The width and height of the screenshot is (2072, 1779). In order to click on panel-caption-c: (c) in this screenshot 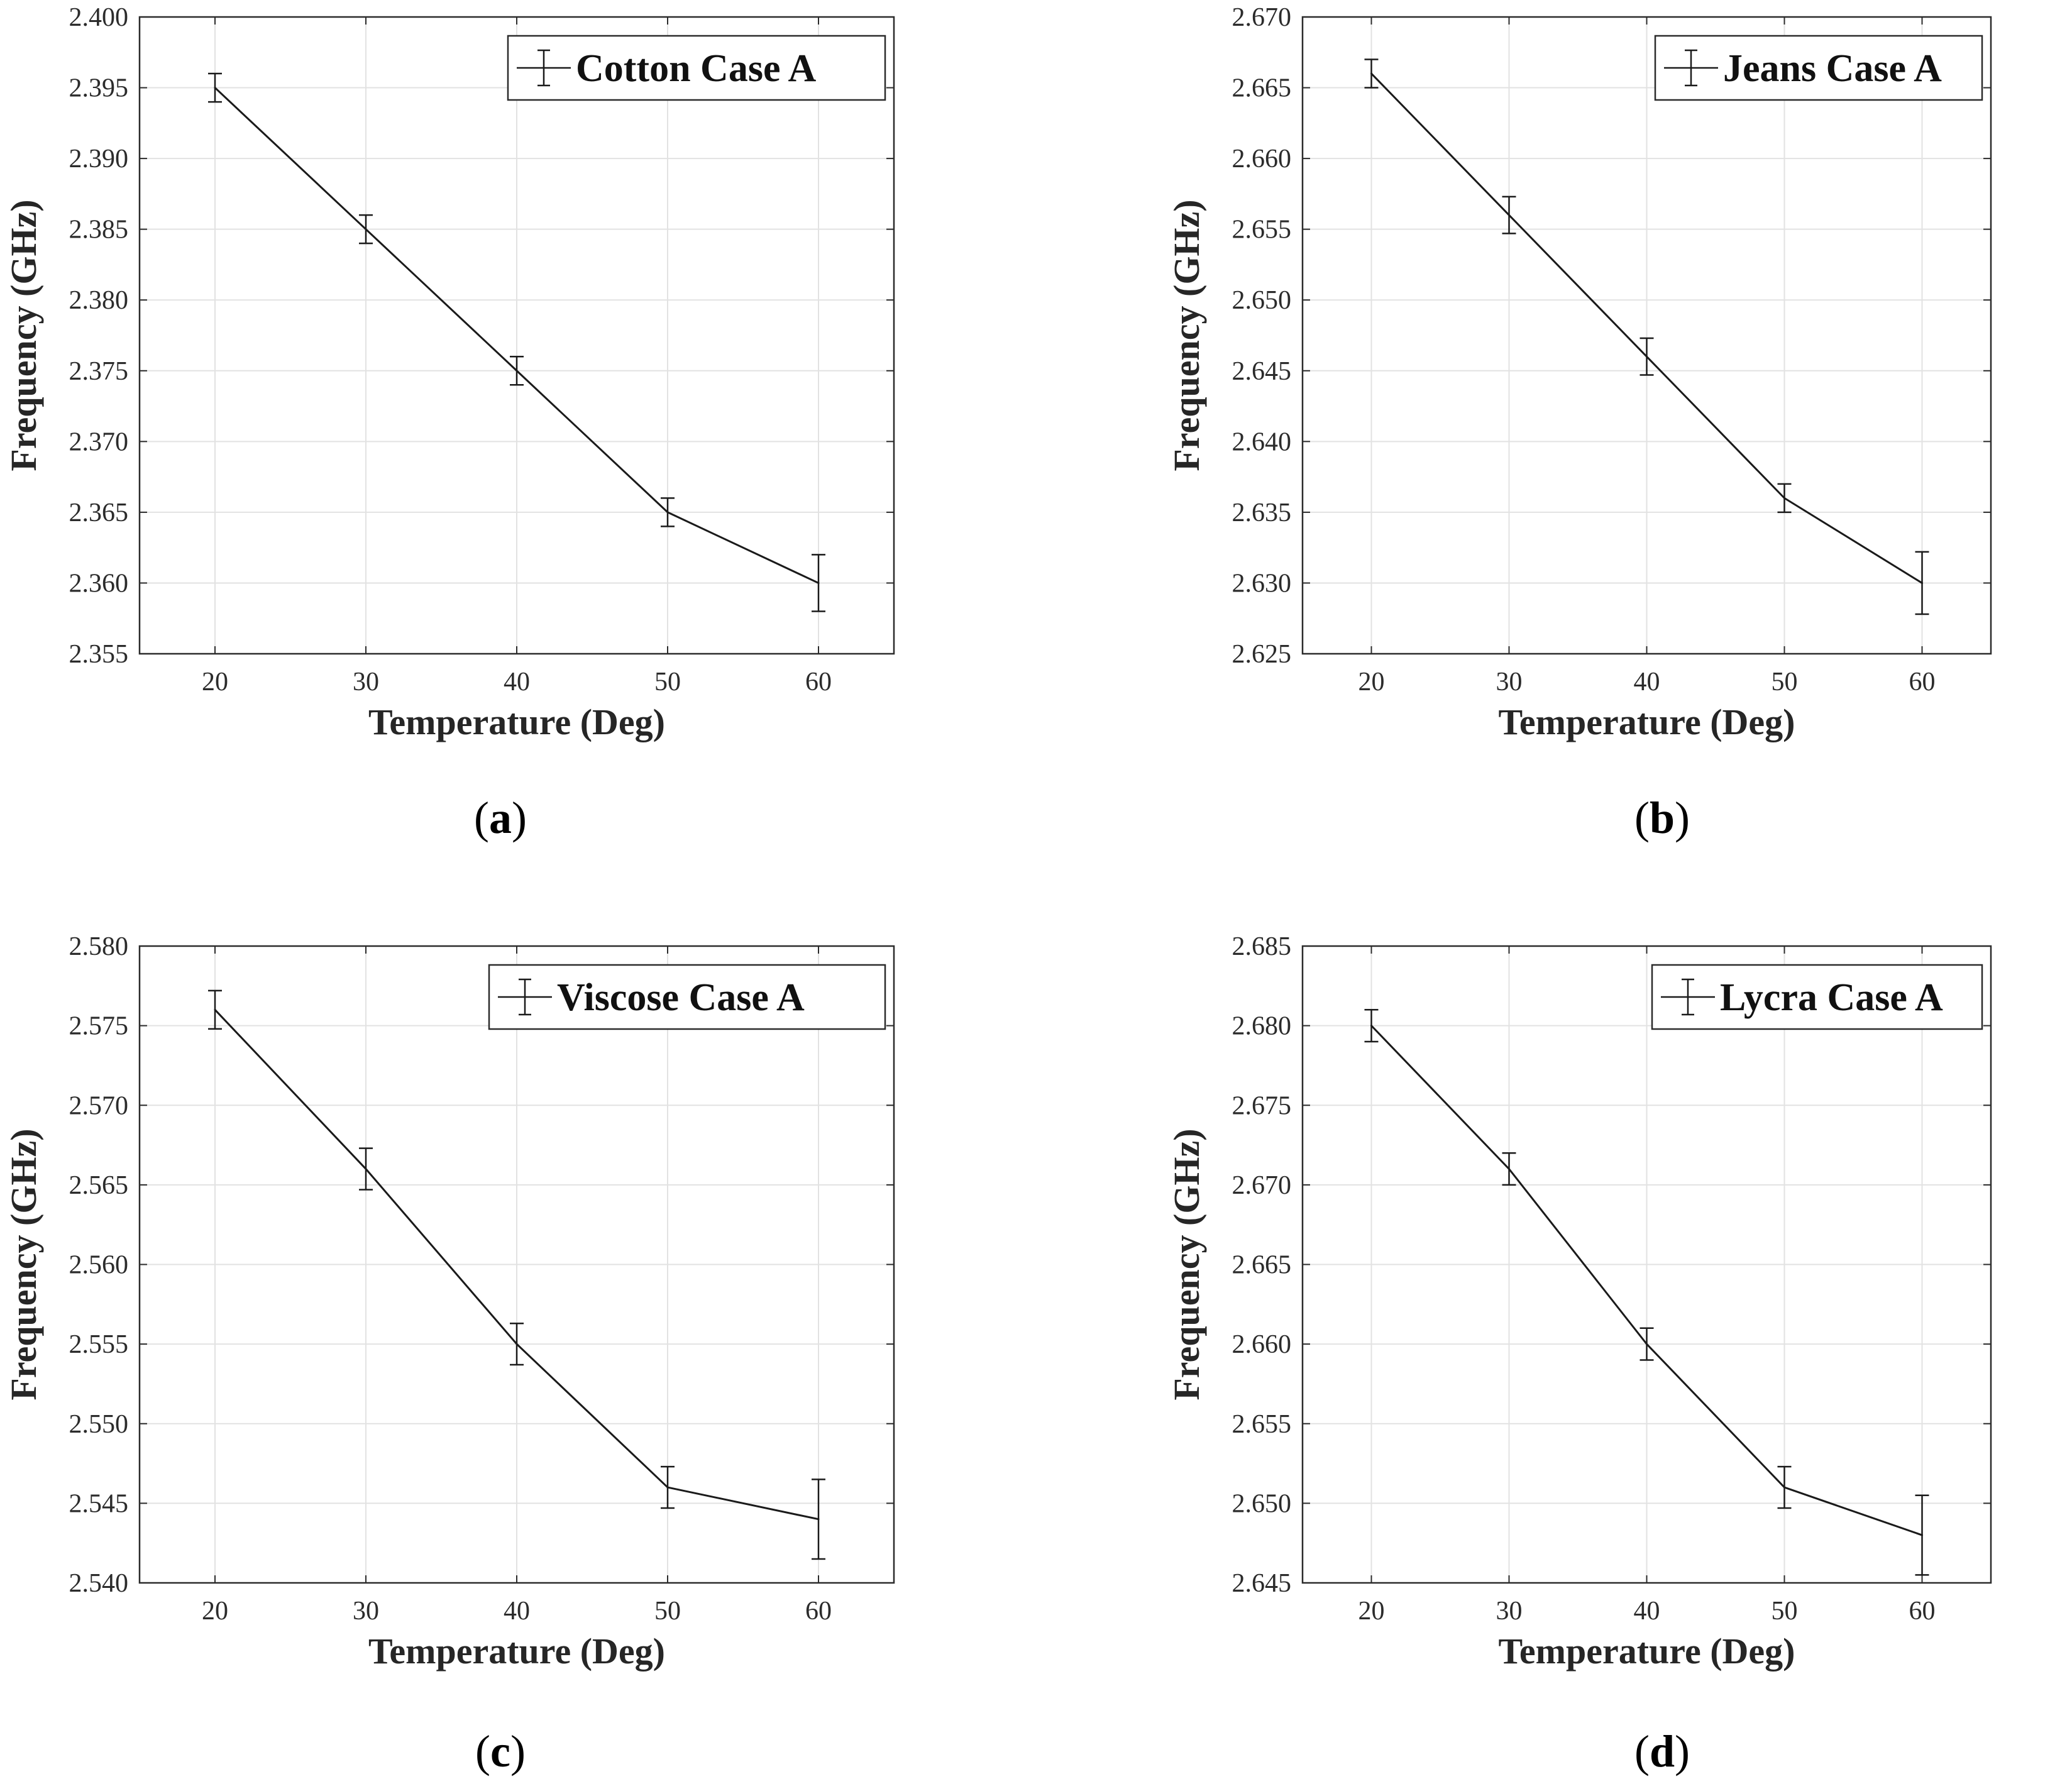, I will do `click(500, 1751)`.